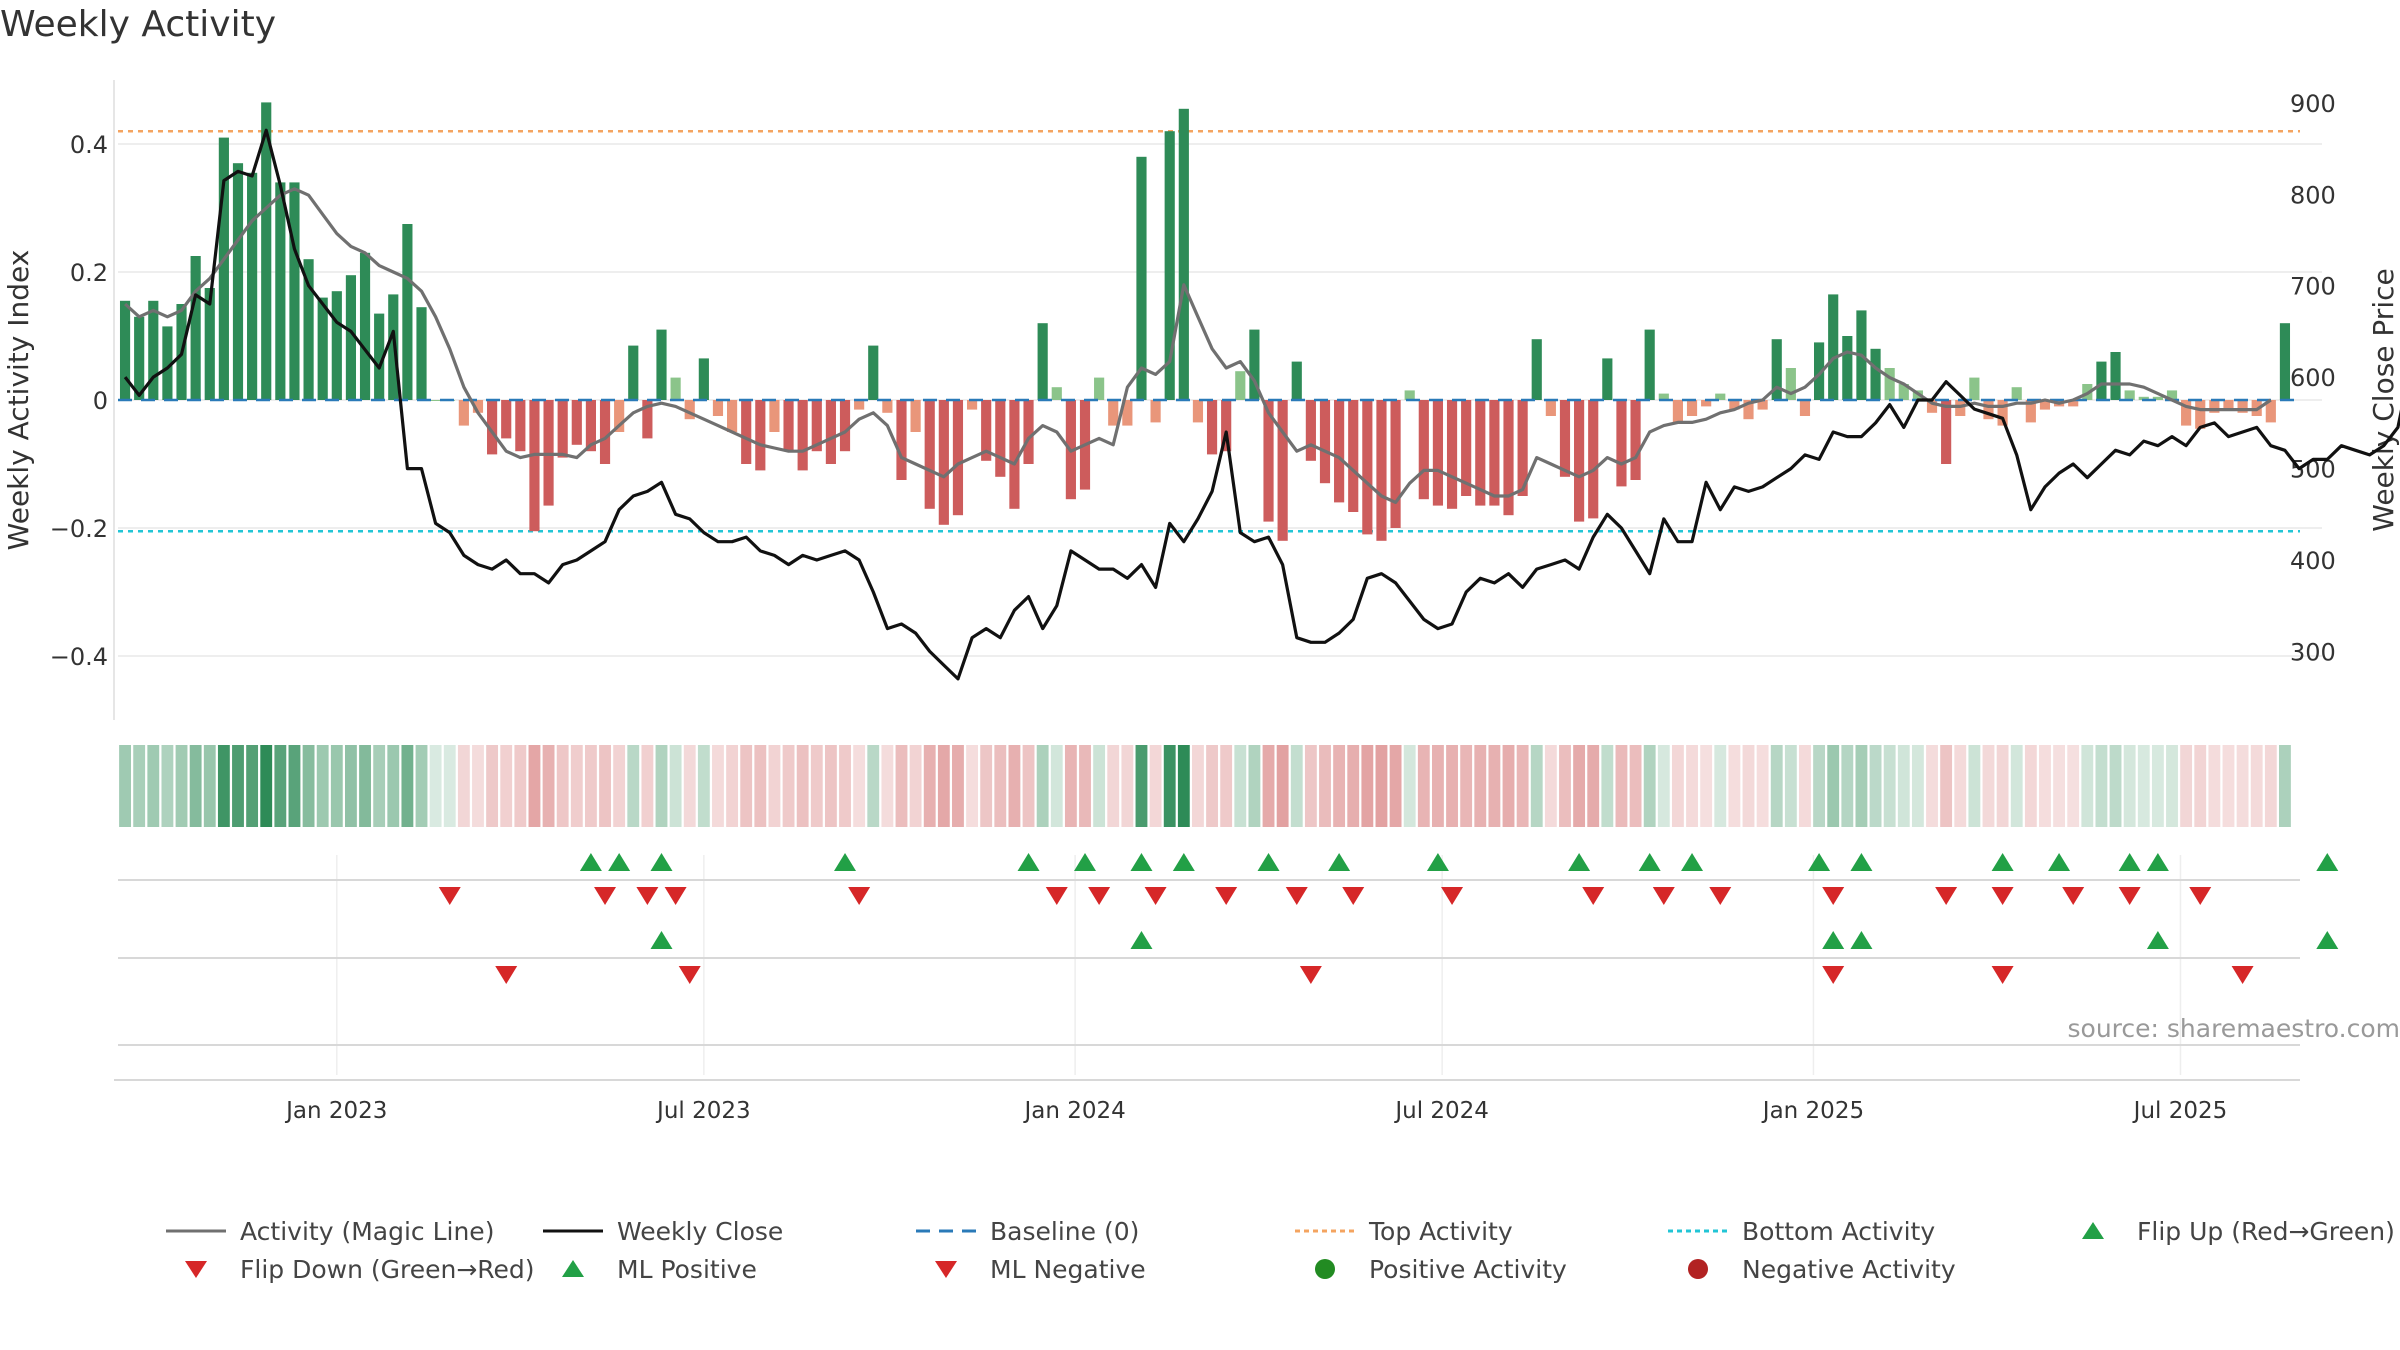 The image size is (2400, 1350). What do you see at coordinates (703, 1111) in the screenshot?
I see `x-tick-label-1: Jul 2023` at bounding box center [703, 1111].